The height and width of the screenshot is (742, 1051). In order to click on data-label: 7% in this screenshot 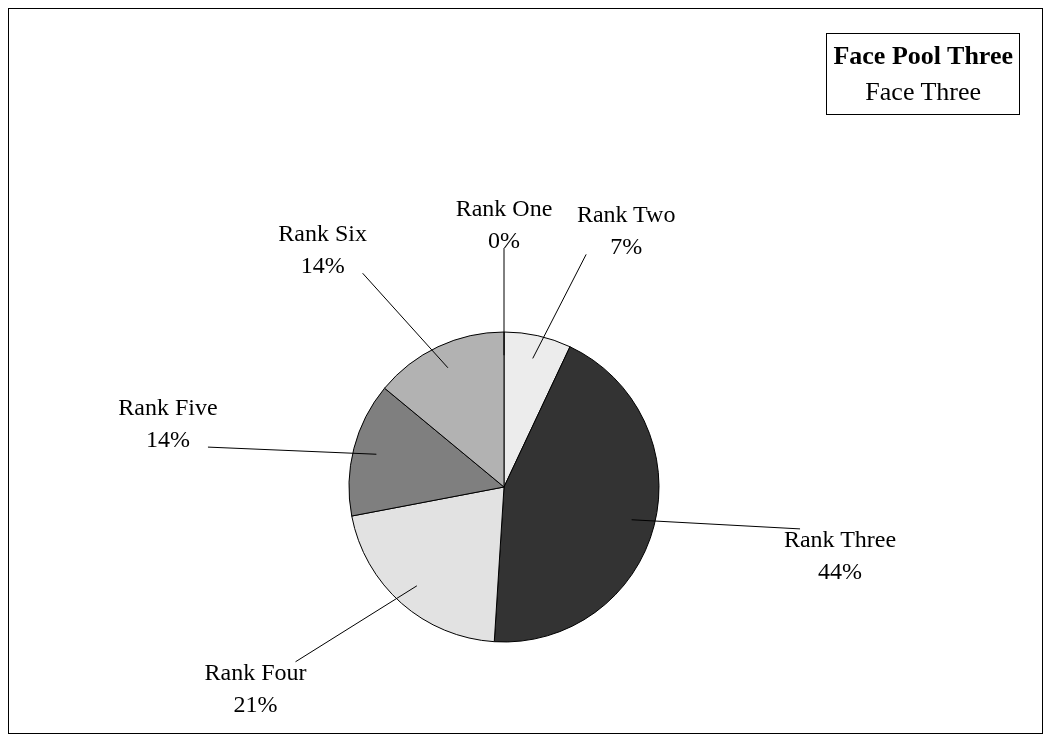, I will do `click(626, 246)`.